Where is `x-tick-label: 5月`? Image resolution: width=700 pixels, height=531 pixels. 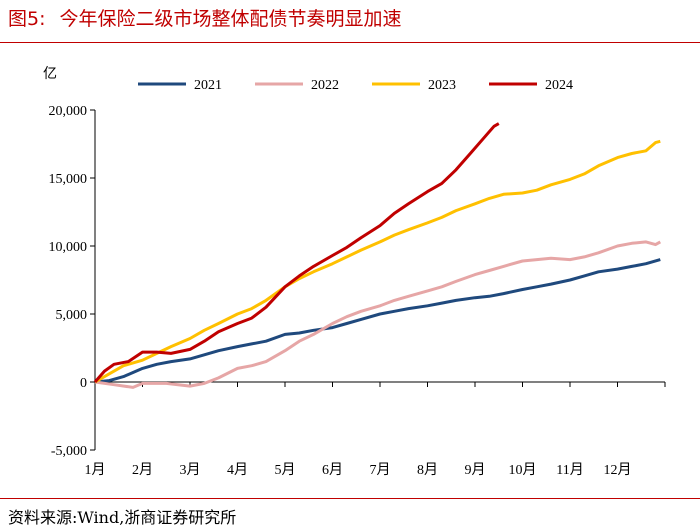
x-tick-label: 5月 is located at coordinates (285, 470).